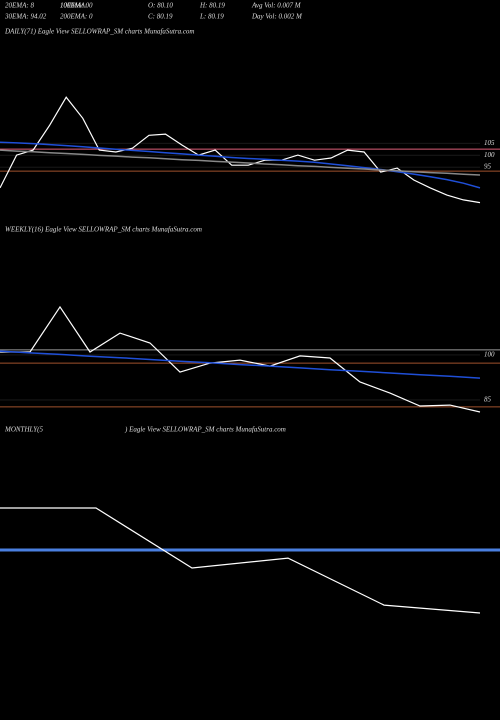  What do you see at coordinates (211, 17) in the screenshot?
I see `header-stat: L: 80.19` at bounding box center [211, 17].